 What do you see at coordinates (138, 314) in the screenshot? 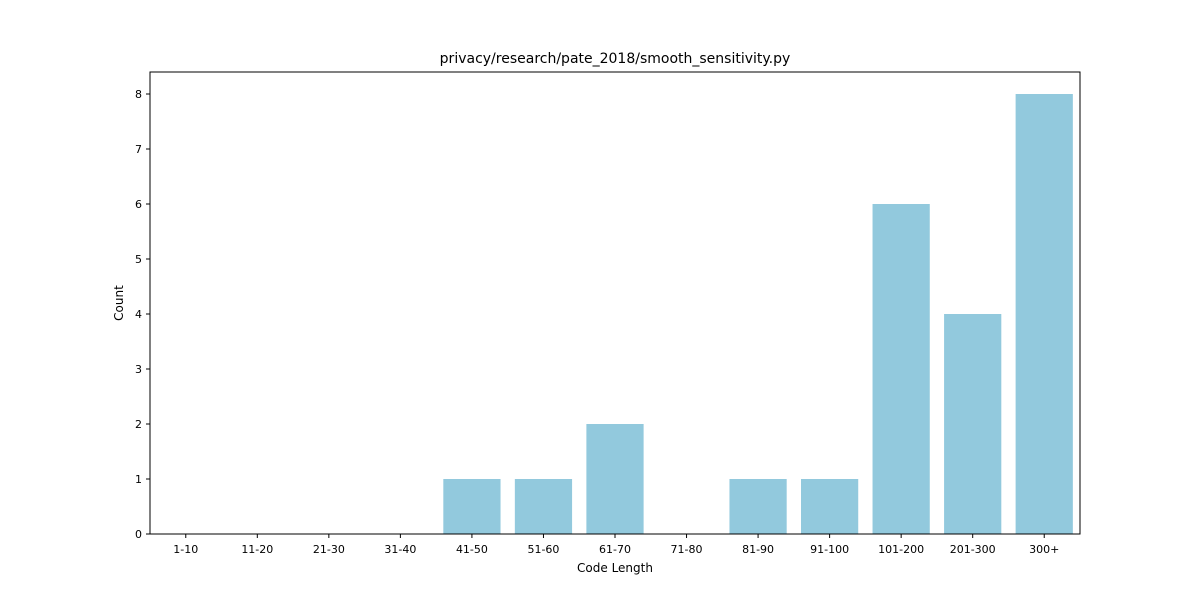
I see `y-tick-label-4: 4` at bounding box center [138, 314].